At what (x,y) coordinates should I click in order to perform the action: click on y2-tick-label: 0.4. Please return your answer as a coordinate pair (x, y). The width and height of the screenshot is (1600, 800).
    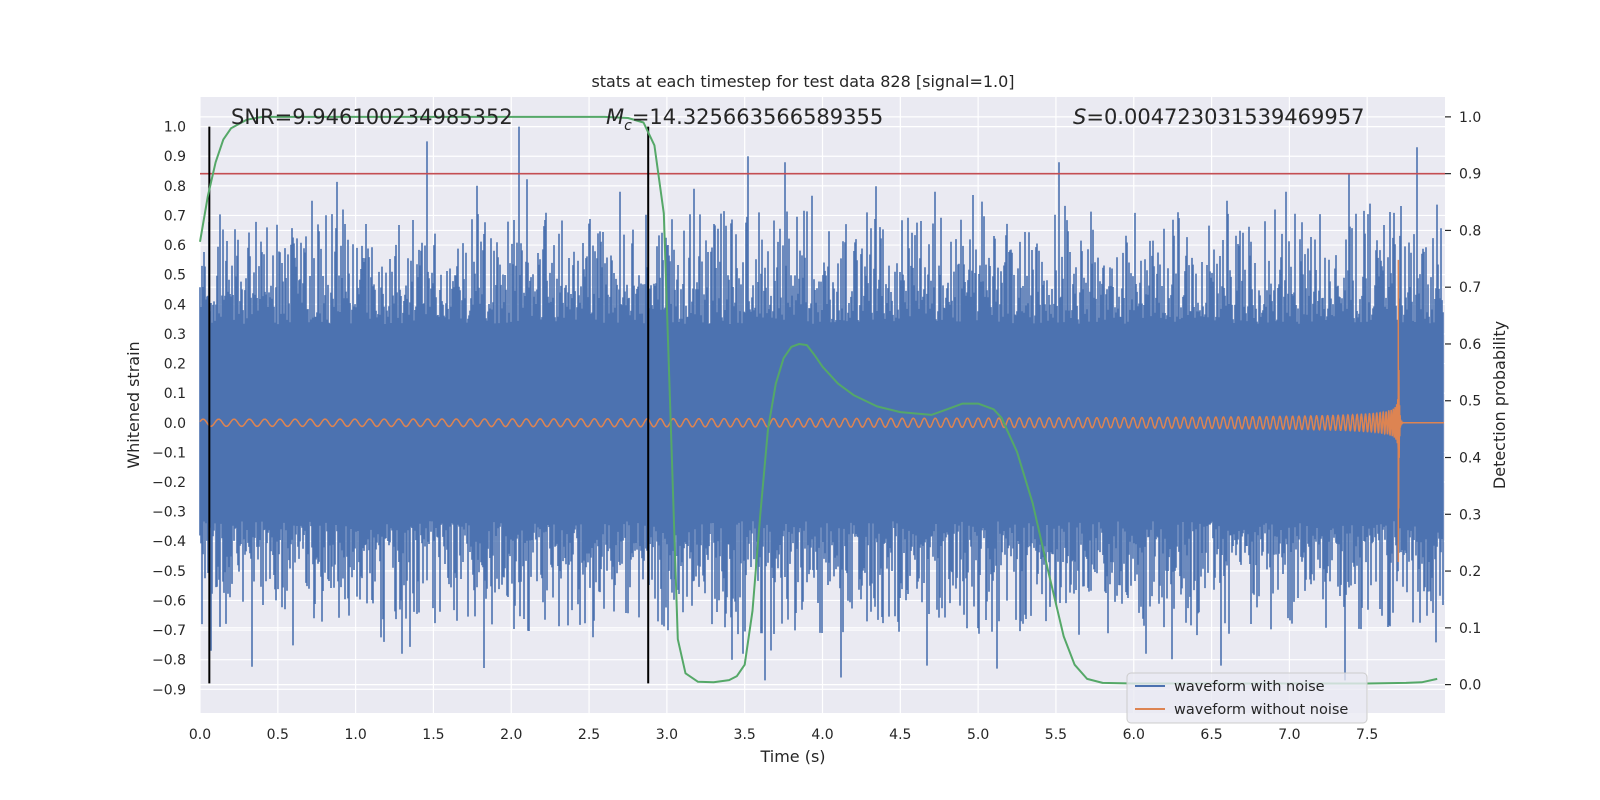
    Looking at the image, I should click on (1470, 459).